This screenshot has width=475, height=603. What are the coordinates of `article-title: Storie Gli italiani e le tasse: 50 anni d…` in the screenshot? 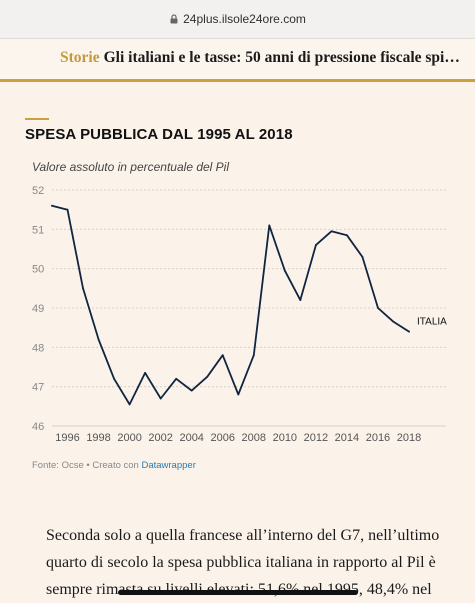 It's located at (260, 58).